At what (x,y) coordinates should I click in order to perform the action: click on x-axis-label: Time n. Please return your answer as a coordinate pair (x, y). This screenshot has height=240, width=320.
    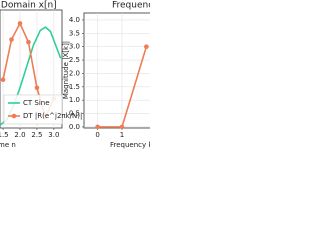
    Looking at the image, I should click on (8, 145).